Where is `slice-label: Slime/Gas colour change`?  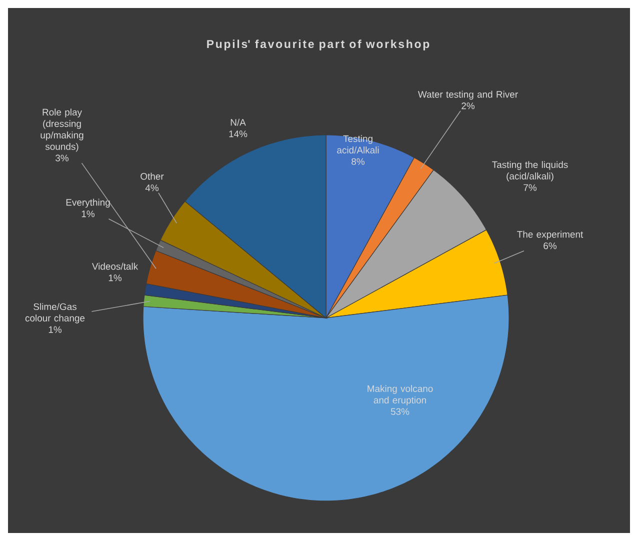
slice-label: Slime/Gas colour change is located at coordinates (55, 313).